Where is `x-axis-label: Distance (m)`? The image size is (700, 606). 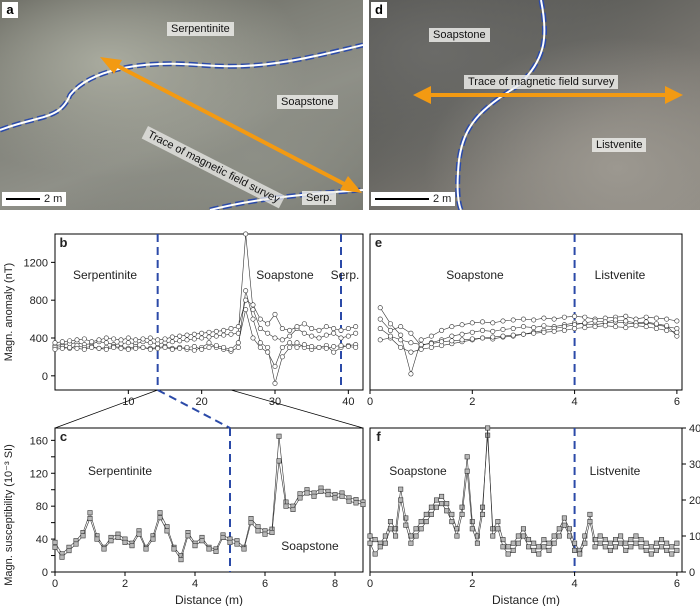 x-axis-label: Distance (m) is located at coordinates (209, 599).